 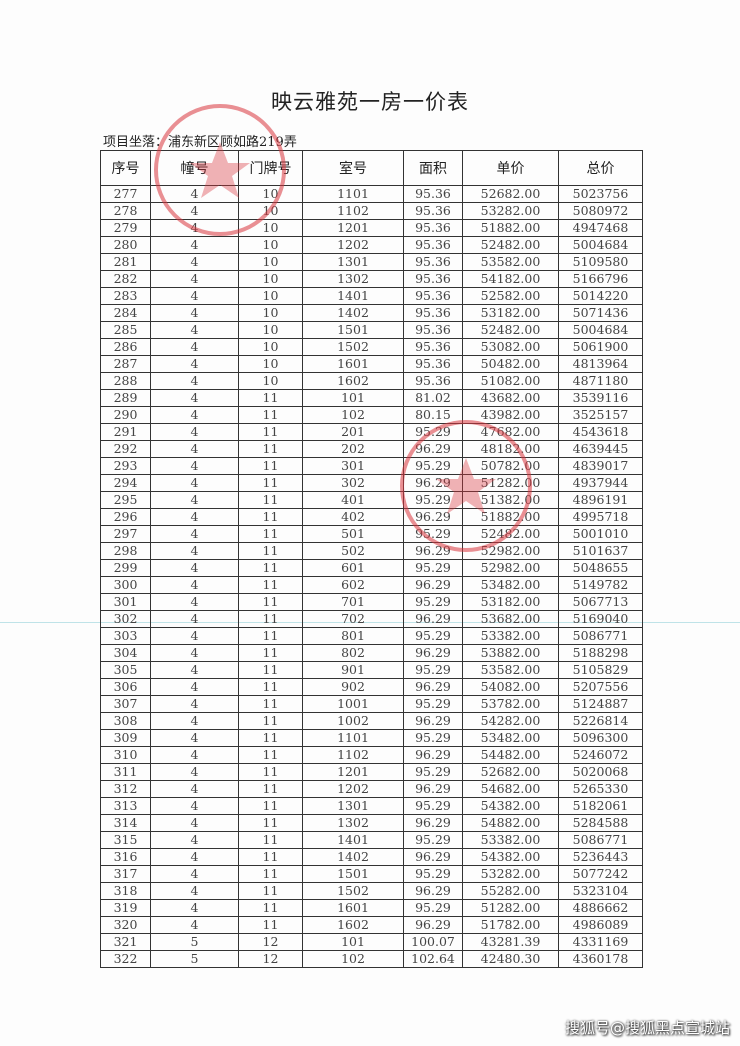 I want to click on table-row: 311 4 11 1201 95.29 52682.00 5020068, so click(x=371, y=772).